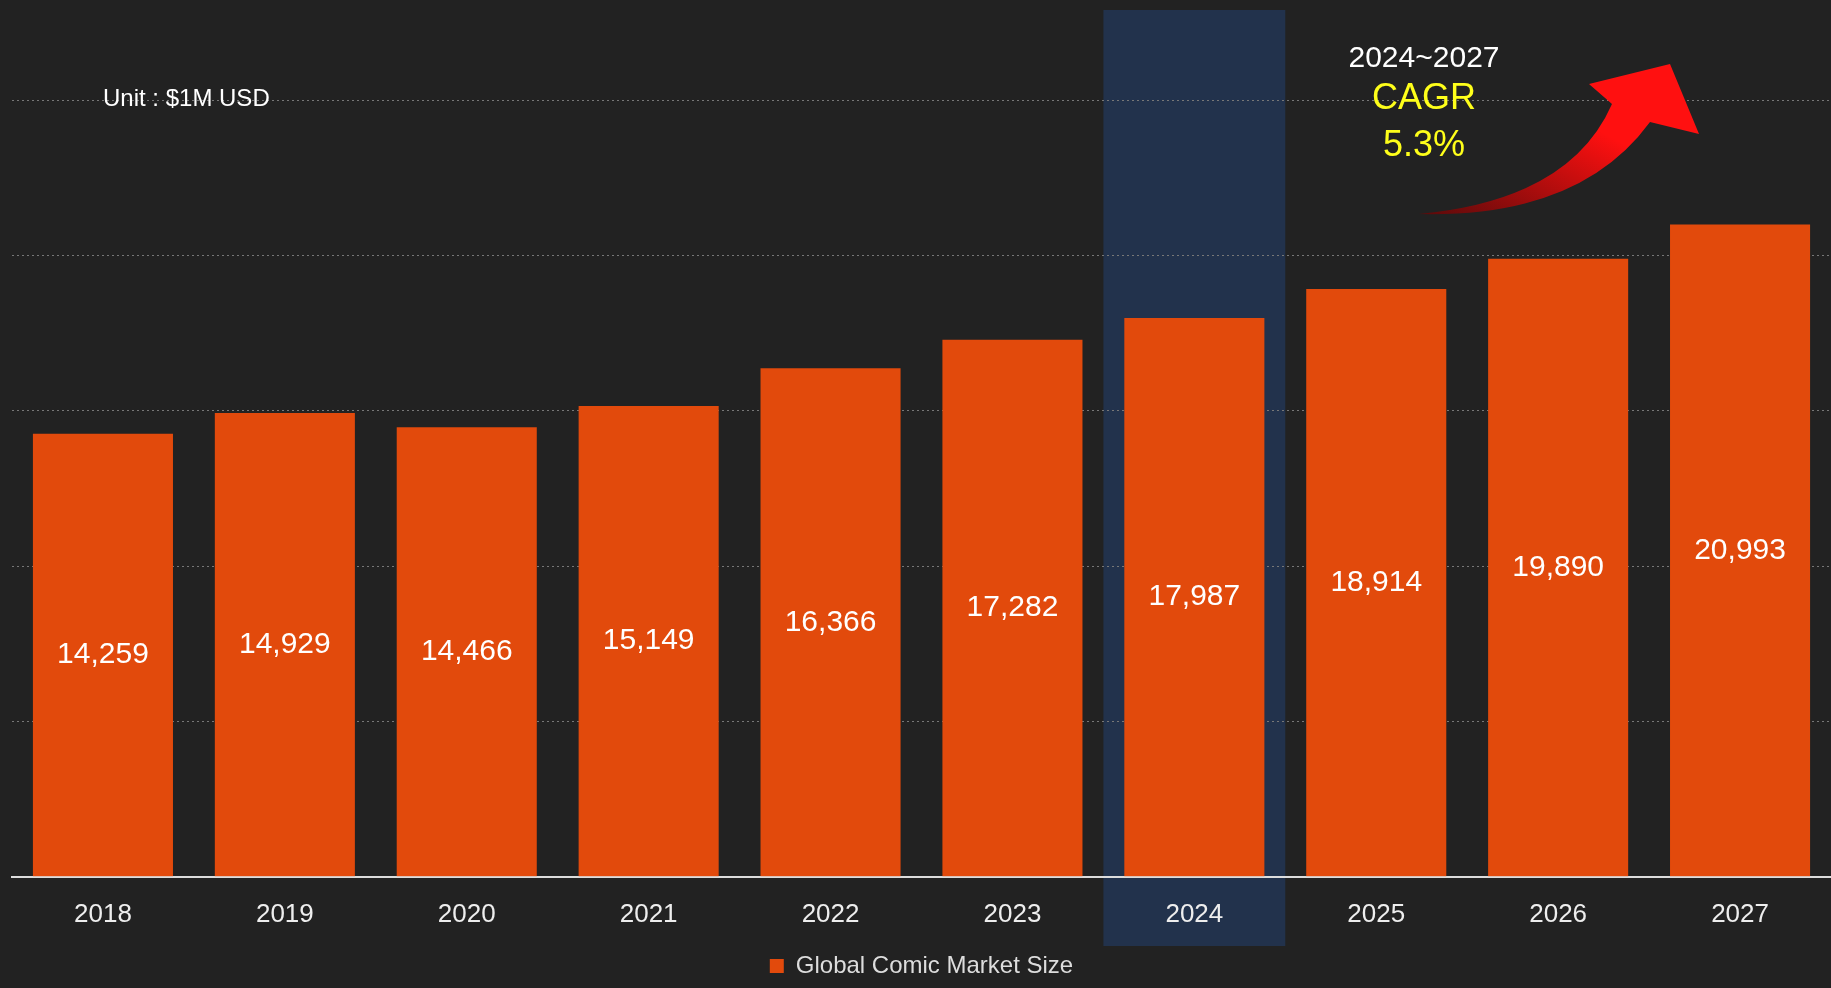 This screenshot has width=1831, height=988. Describe the element at coordinates (284, 912) in the screenshot. I see `x-tick-label: 2019` at that location.